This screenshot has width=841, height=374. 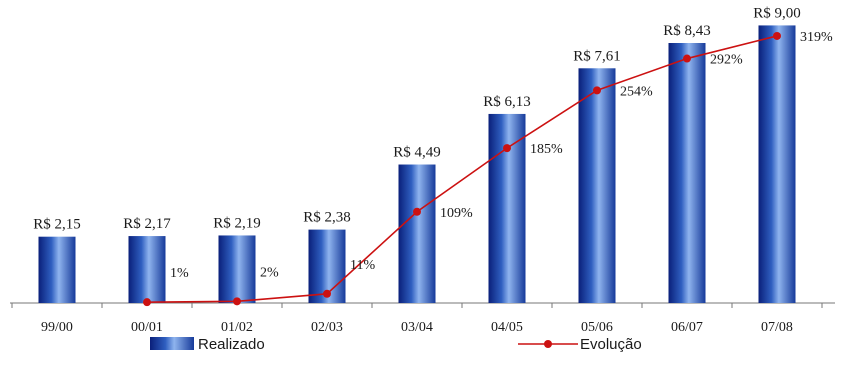 I want to click on legend: Realizado Evolução, so click(x=396, y=344).